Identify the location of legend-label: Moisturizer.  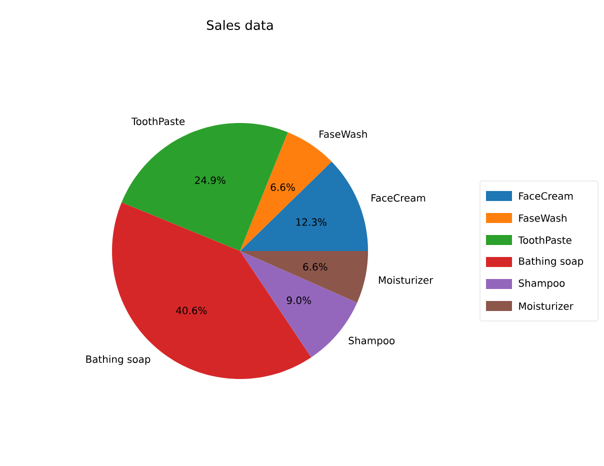
(546, 306).